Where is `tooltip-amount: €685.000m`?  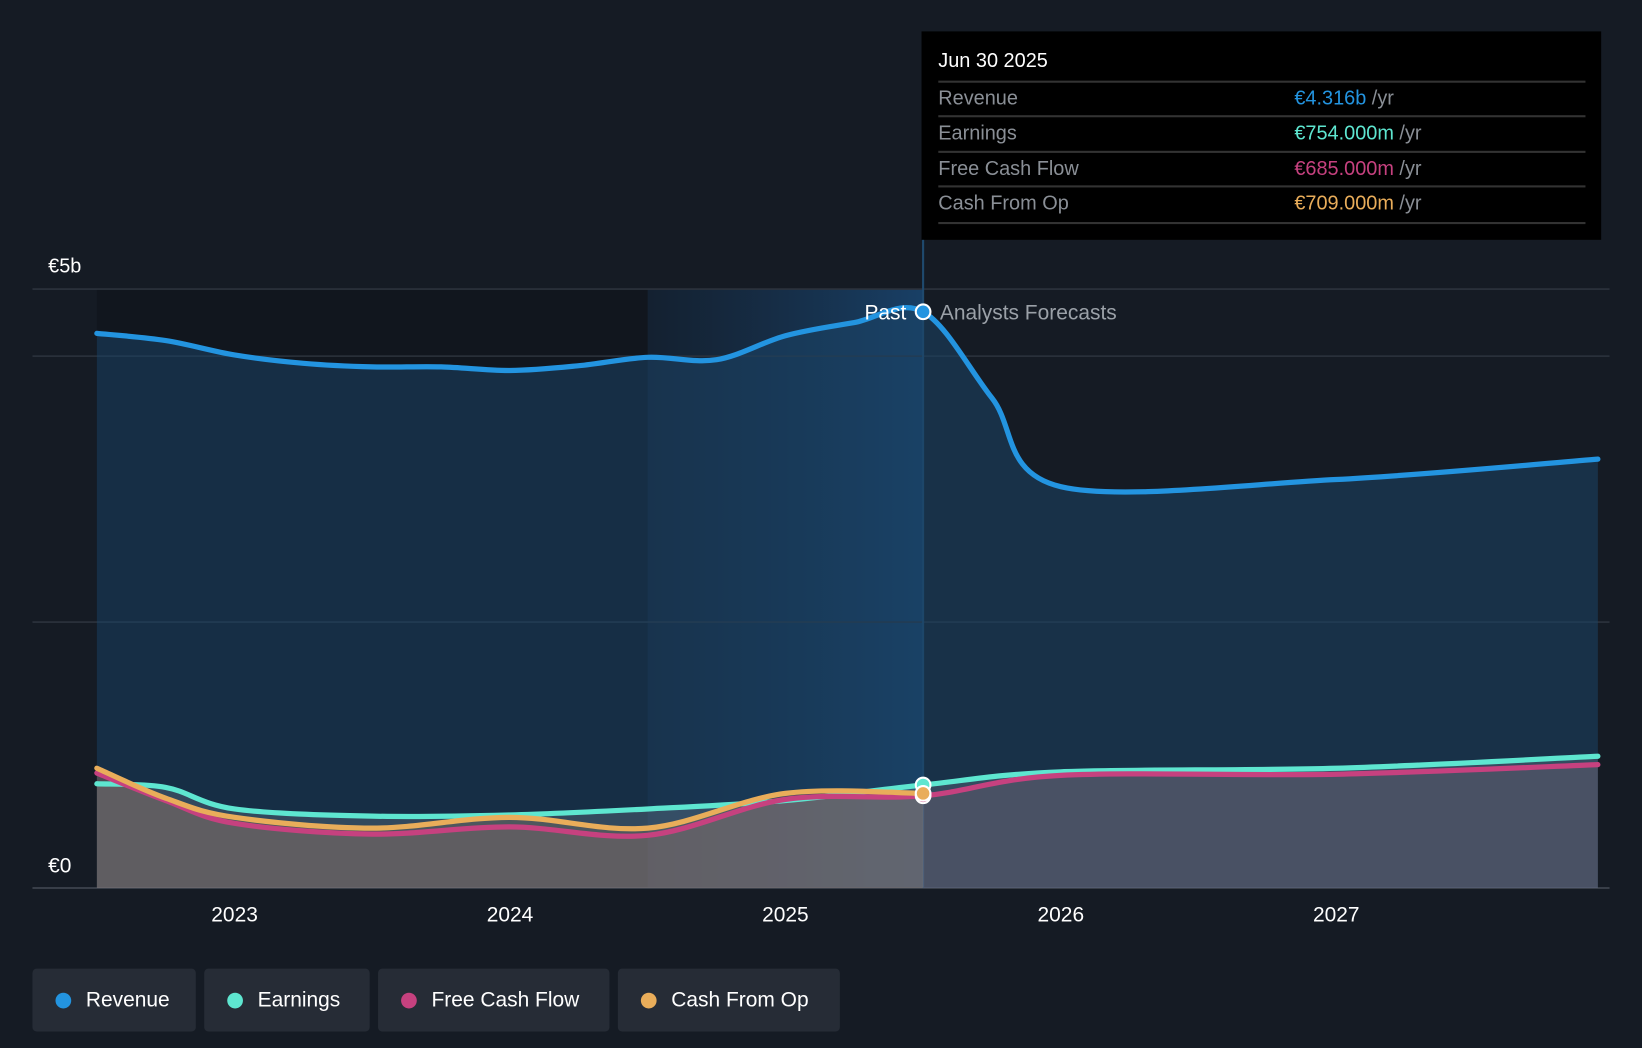 tooltip-amount: €685.000m is located at coordinates (1344, 169).